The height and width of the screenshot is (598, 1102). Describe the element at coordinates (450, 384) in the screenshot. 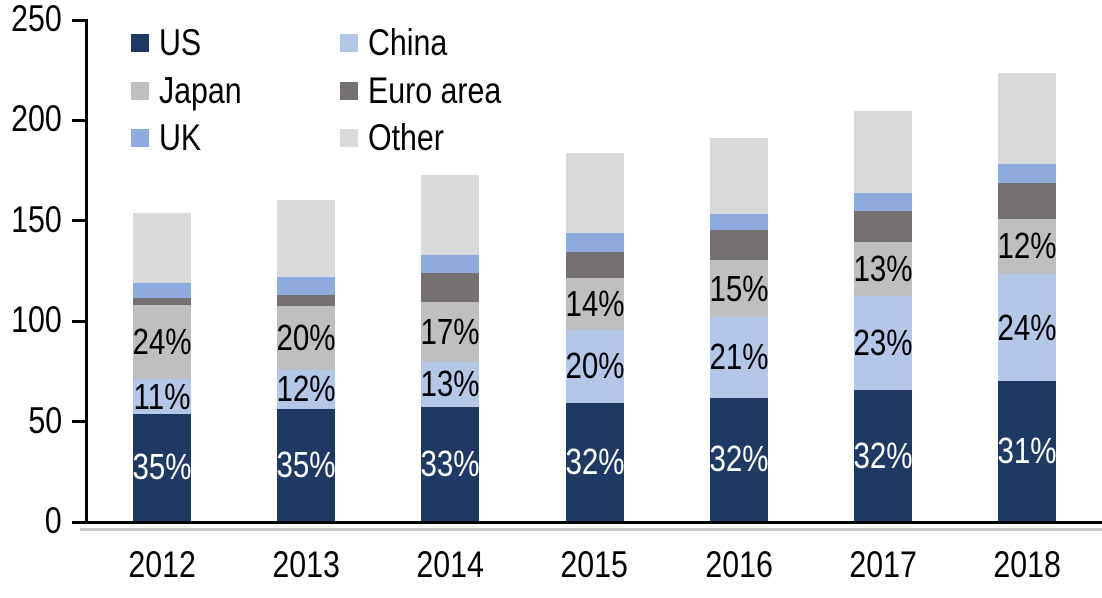

I see `segment-label-china-2014: 13%` at that location.